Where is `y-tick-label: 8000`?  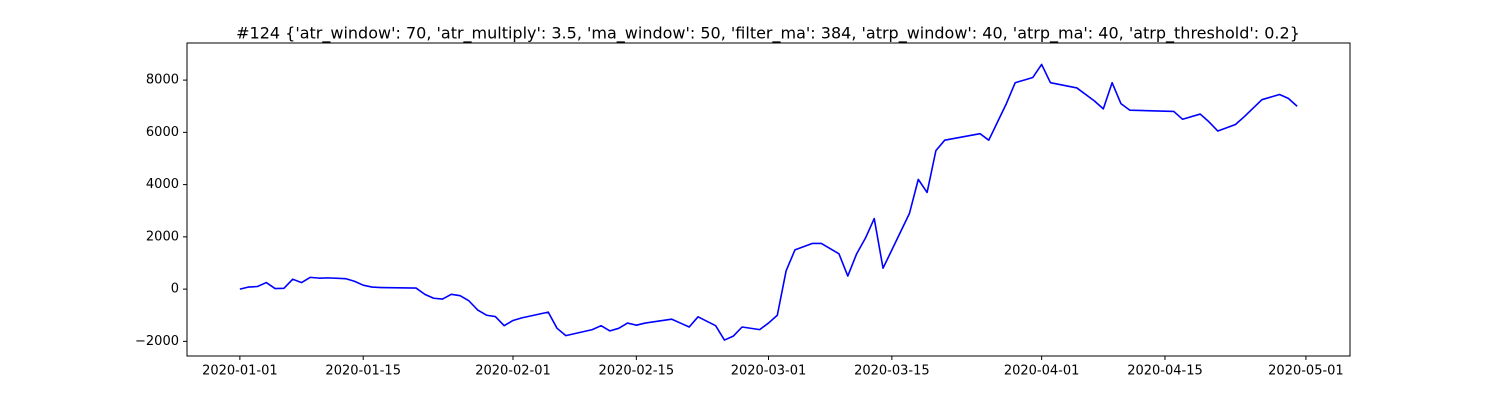
y-tick-label: 8000 is located at coordinates (162, 80).